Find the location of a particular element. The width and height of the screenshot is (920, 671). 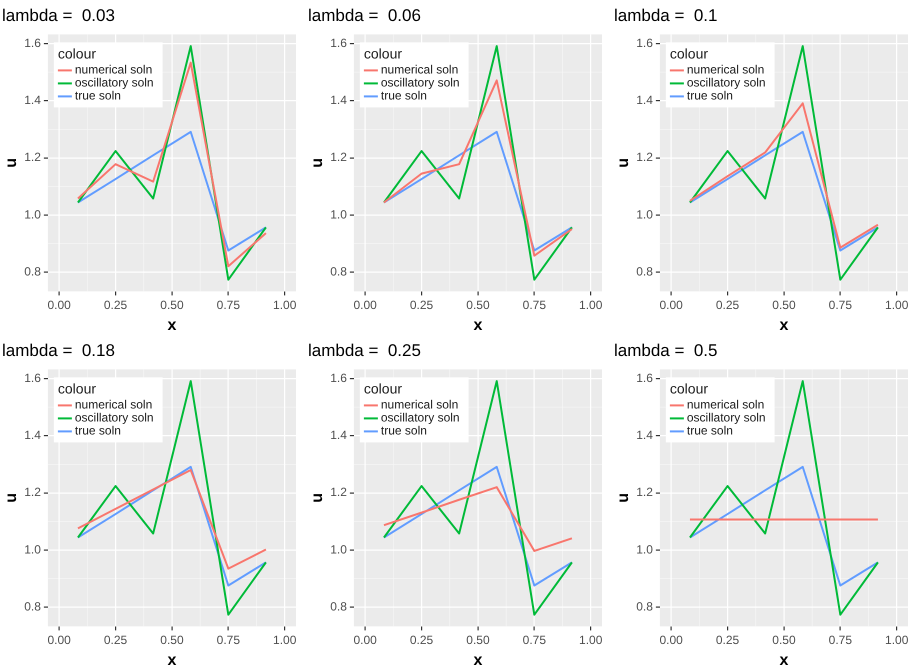

chart-title: lambda = 0.18 is located at coordinates (58, 350).